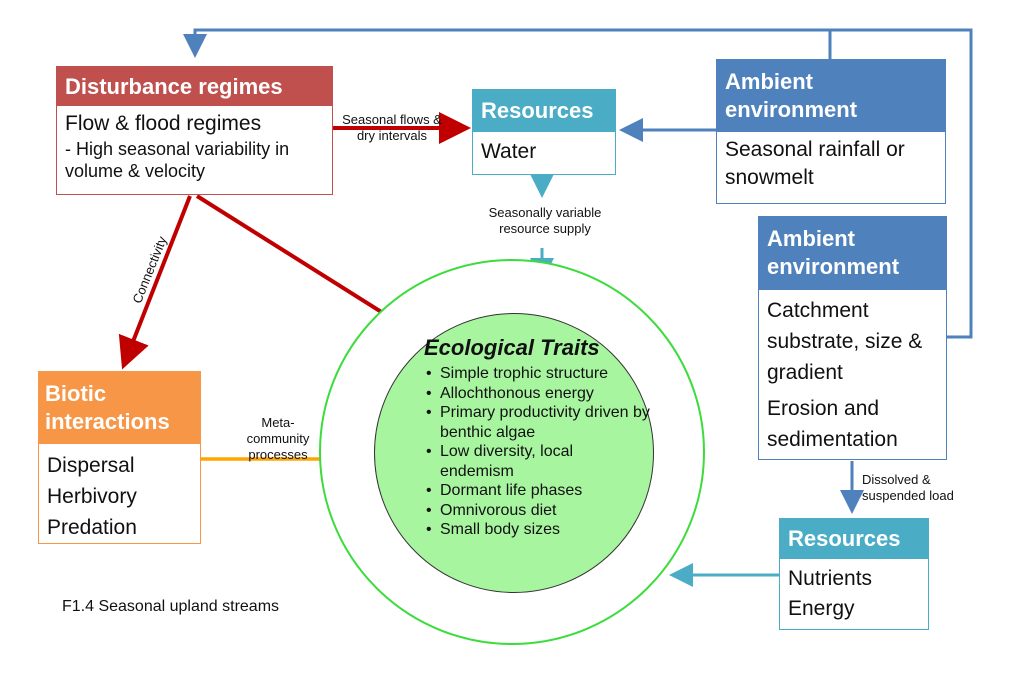  I want to click on resources-water-title: Resources, so click(544, 111).